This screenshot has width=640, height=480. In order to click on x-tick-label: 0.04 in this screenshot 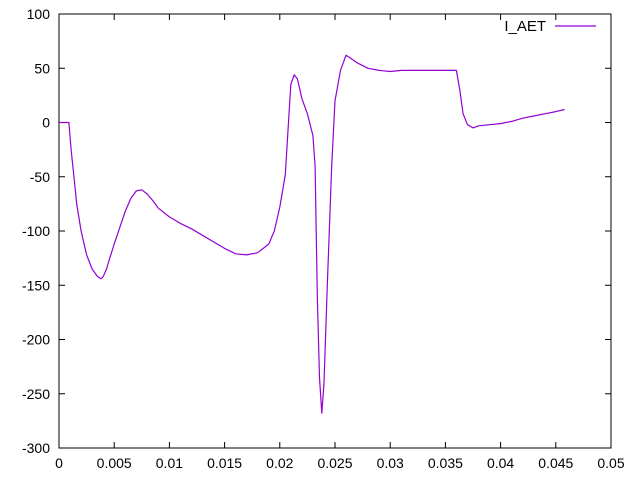, I will do `click(500, 463)`.